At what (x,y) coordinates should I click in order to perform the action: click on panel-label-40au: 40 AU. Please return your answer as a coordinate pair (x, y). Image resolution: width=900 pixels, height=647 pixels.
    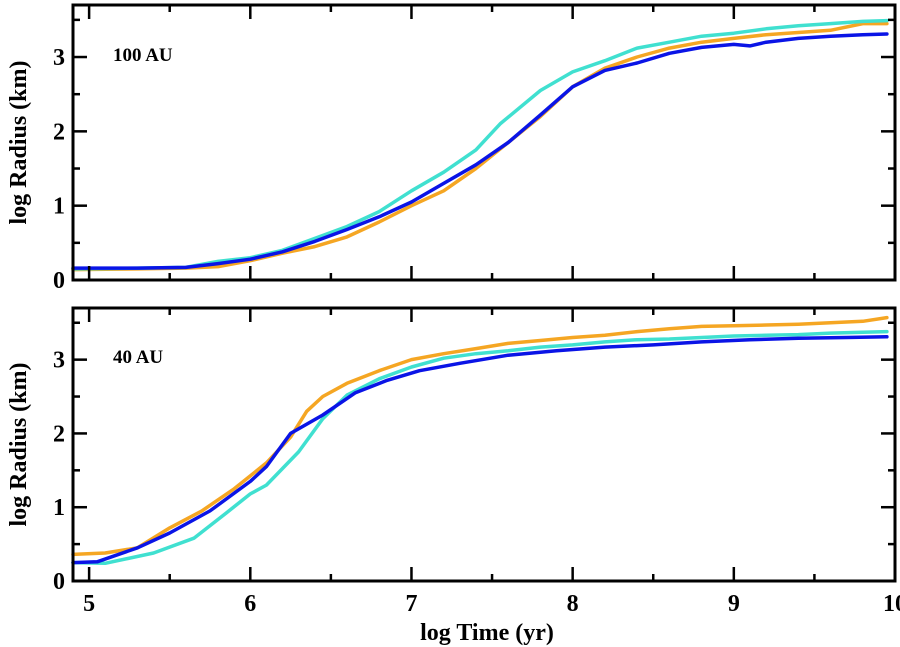
    Looking at the image, I should click on (138, 357).